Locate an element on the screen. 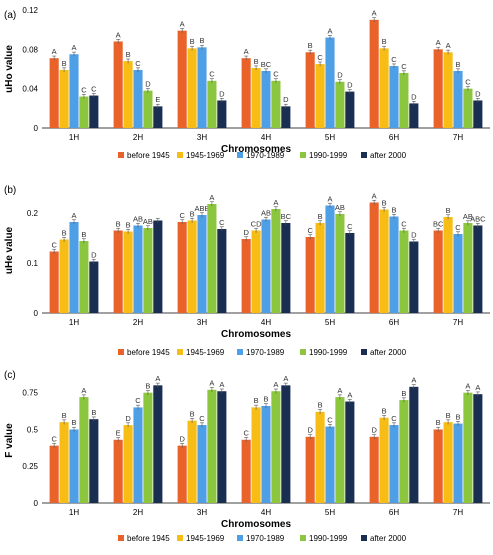 The height and width of the screenshot is (555, 493). legend-item: 1970-1989 is located at coordinates (261, 352).